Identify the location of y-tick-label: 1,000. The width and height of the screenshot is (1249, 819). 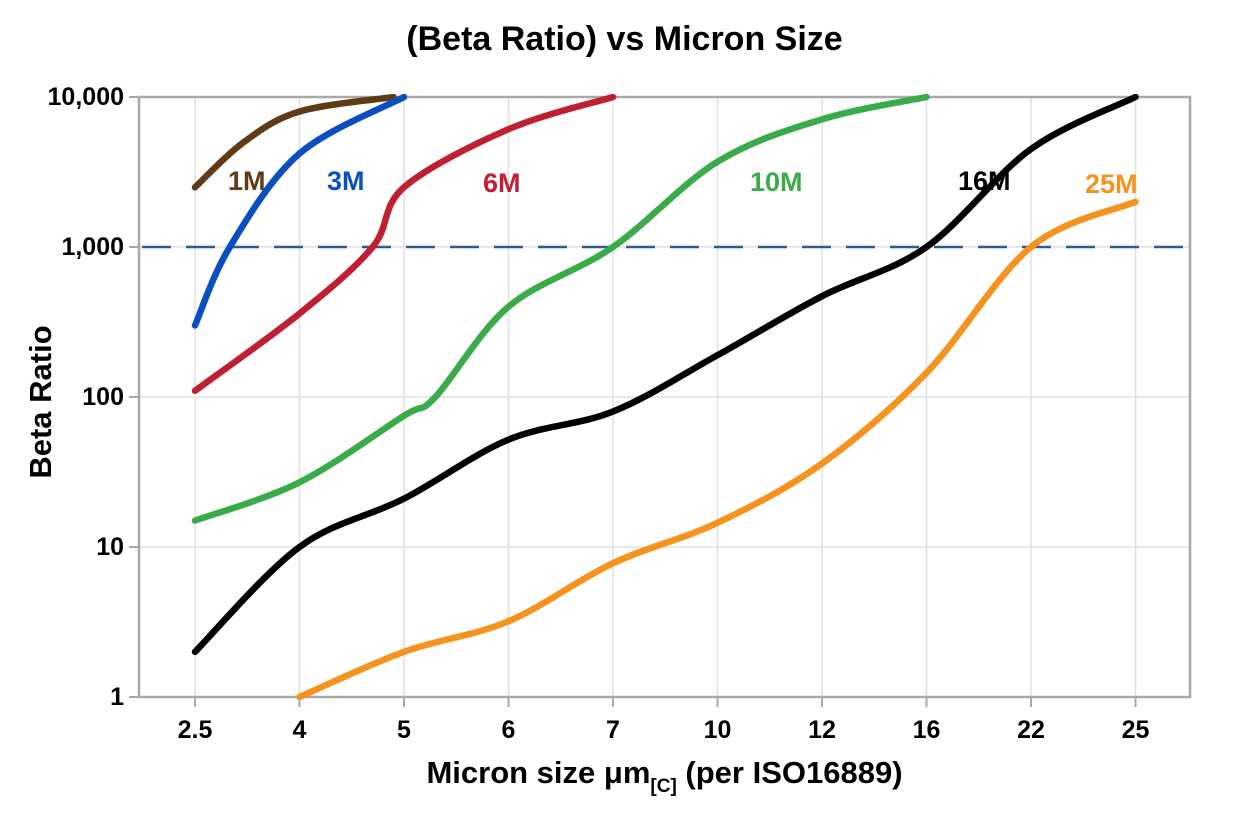
(92, 247).